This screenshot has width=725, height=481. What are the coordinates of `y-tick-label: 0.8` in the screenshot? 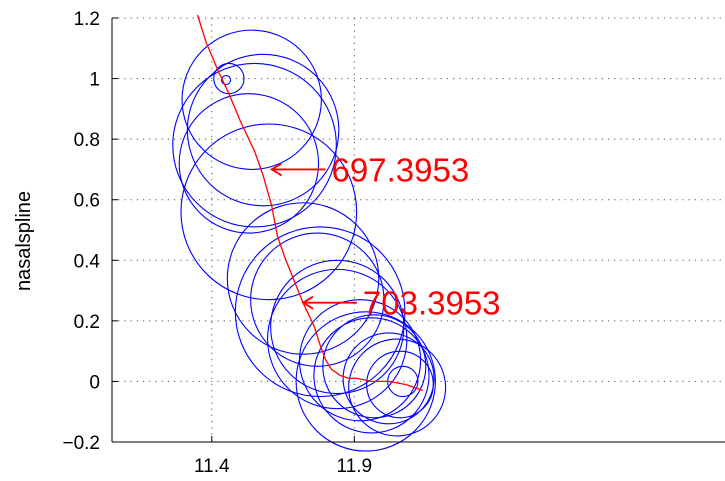 It's located at (87, 140).